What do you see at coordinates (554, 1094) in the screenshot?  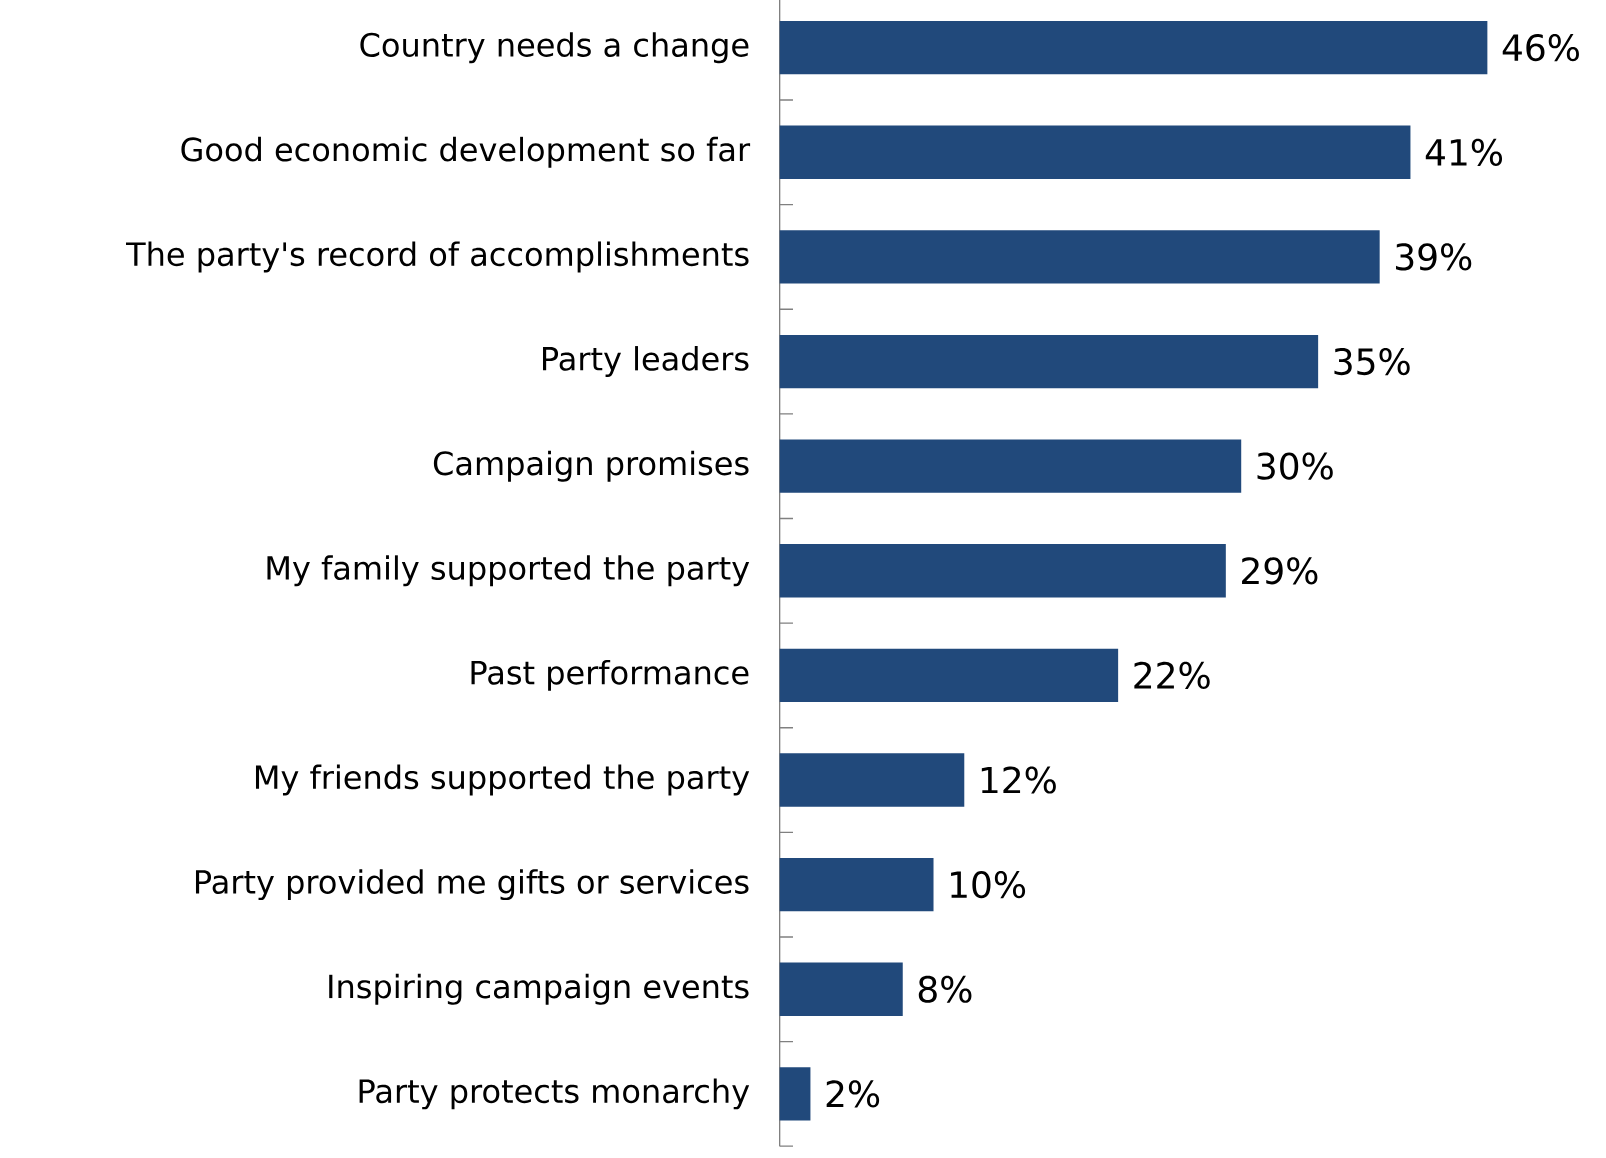 I see `y-tick-label: Party protects monarchy` at bounding box center [554, 1094].